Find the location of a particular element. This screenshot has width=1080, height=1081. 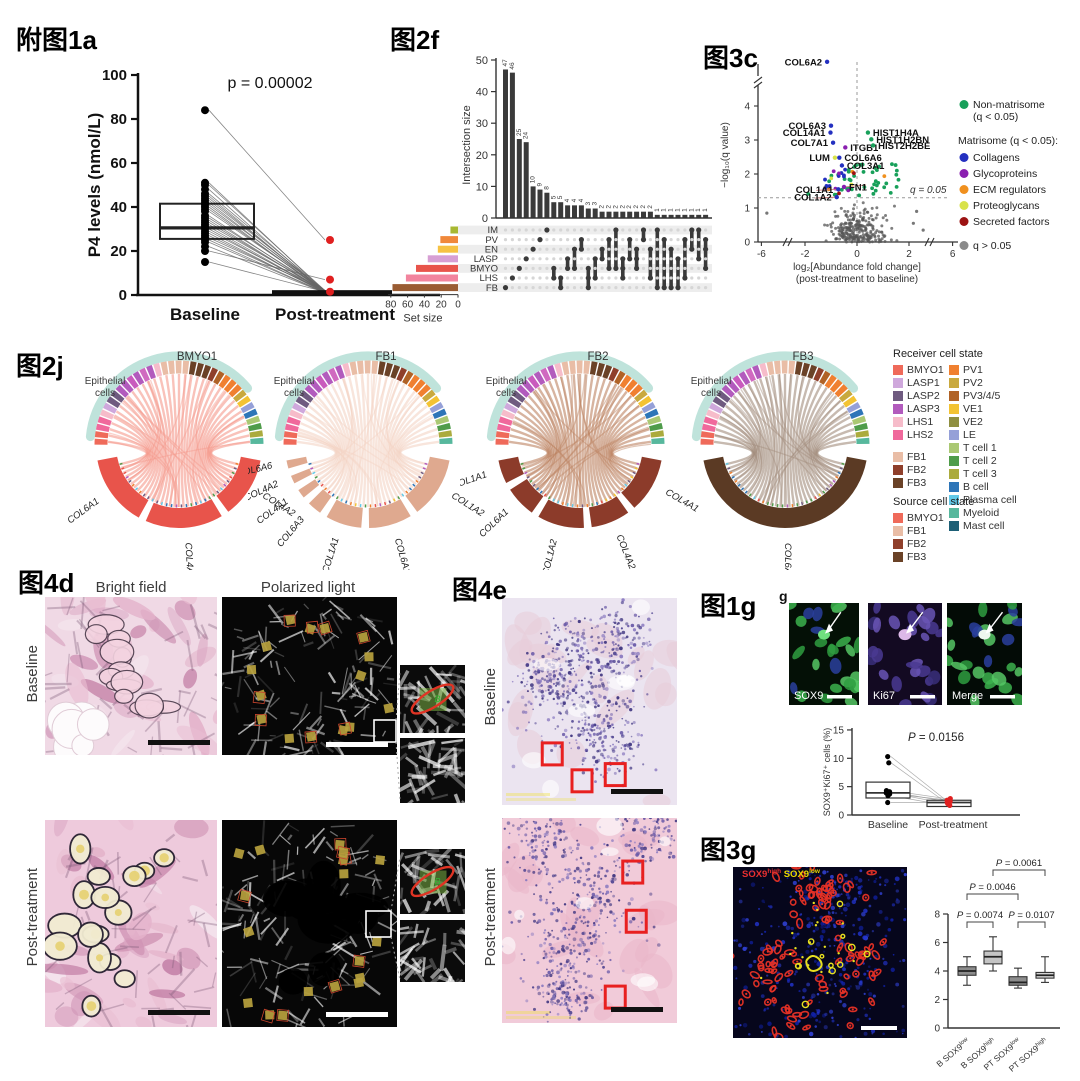

svg-text: 20 is located at coordinates (482, 156).